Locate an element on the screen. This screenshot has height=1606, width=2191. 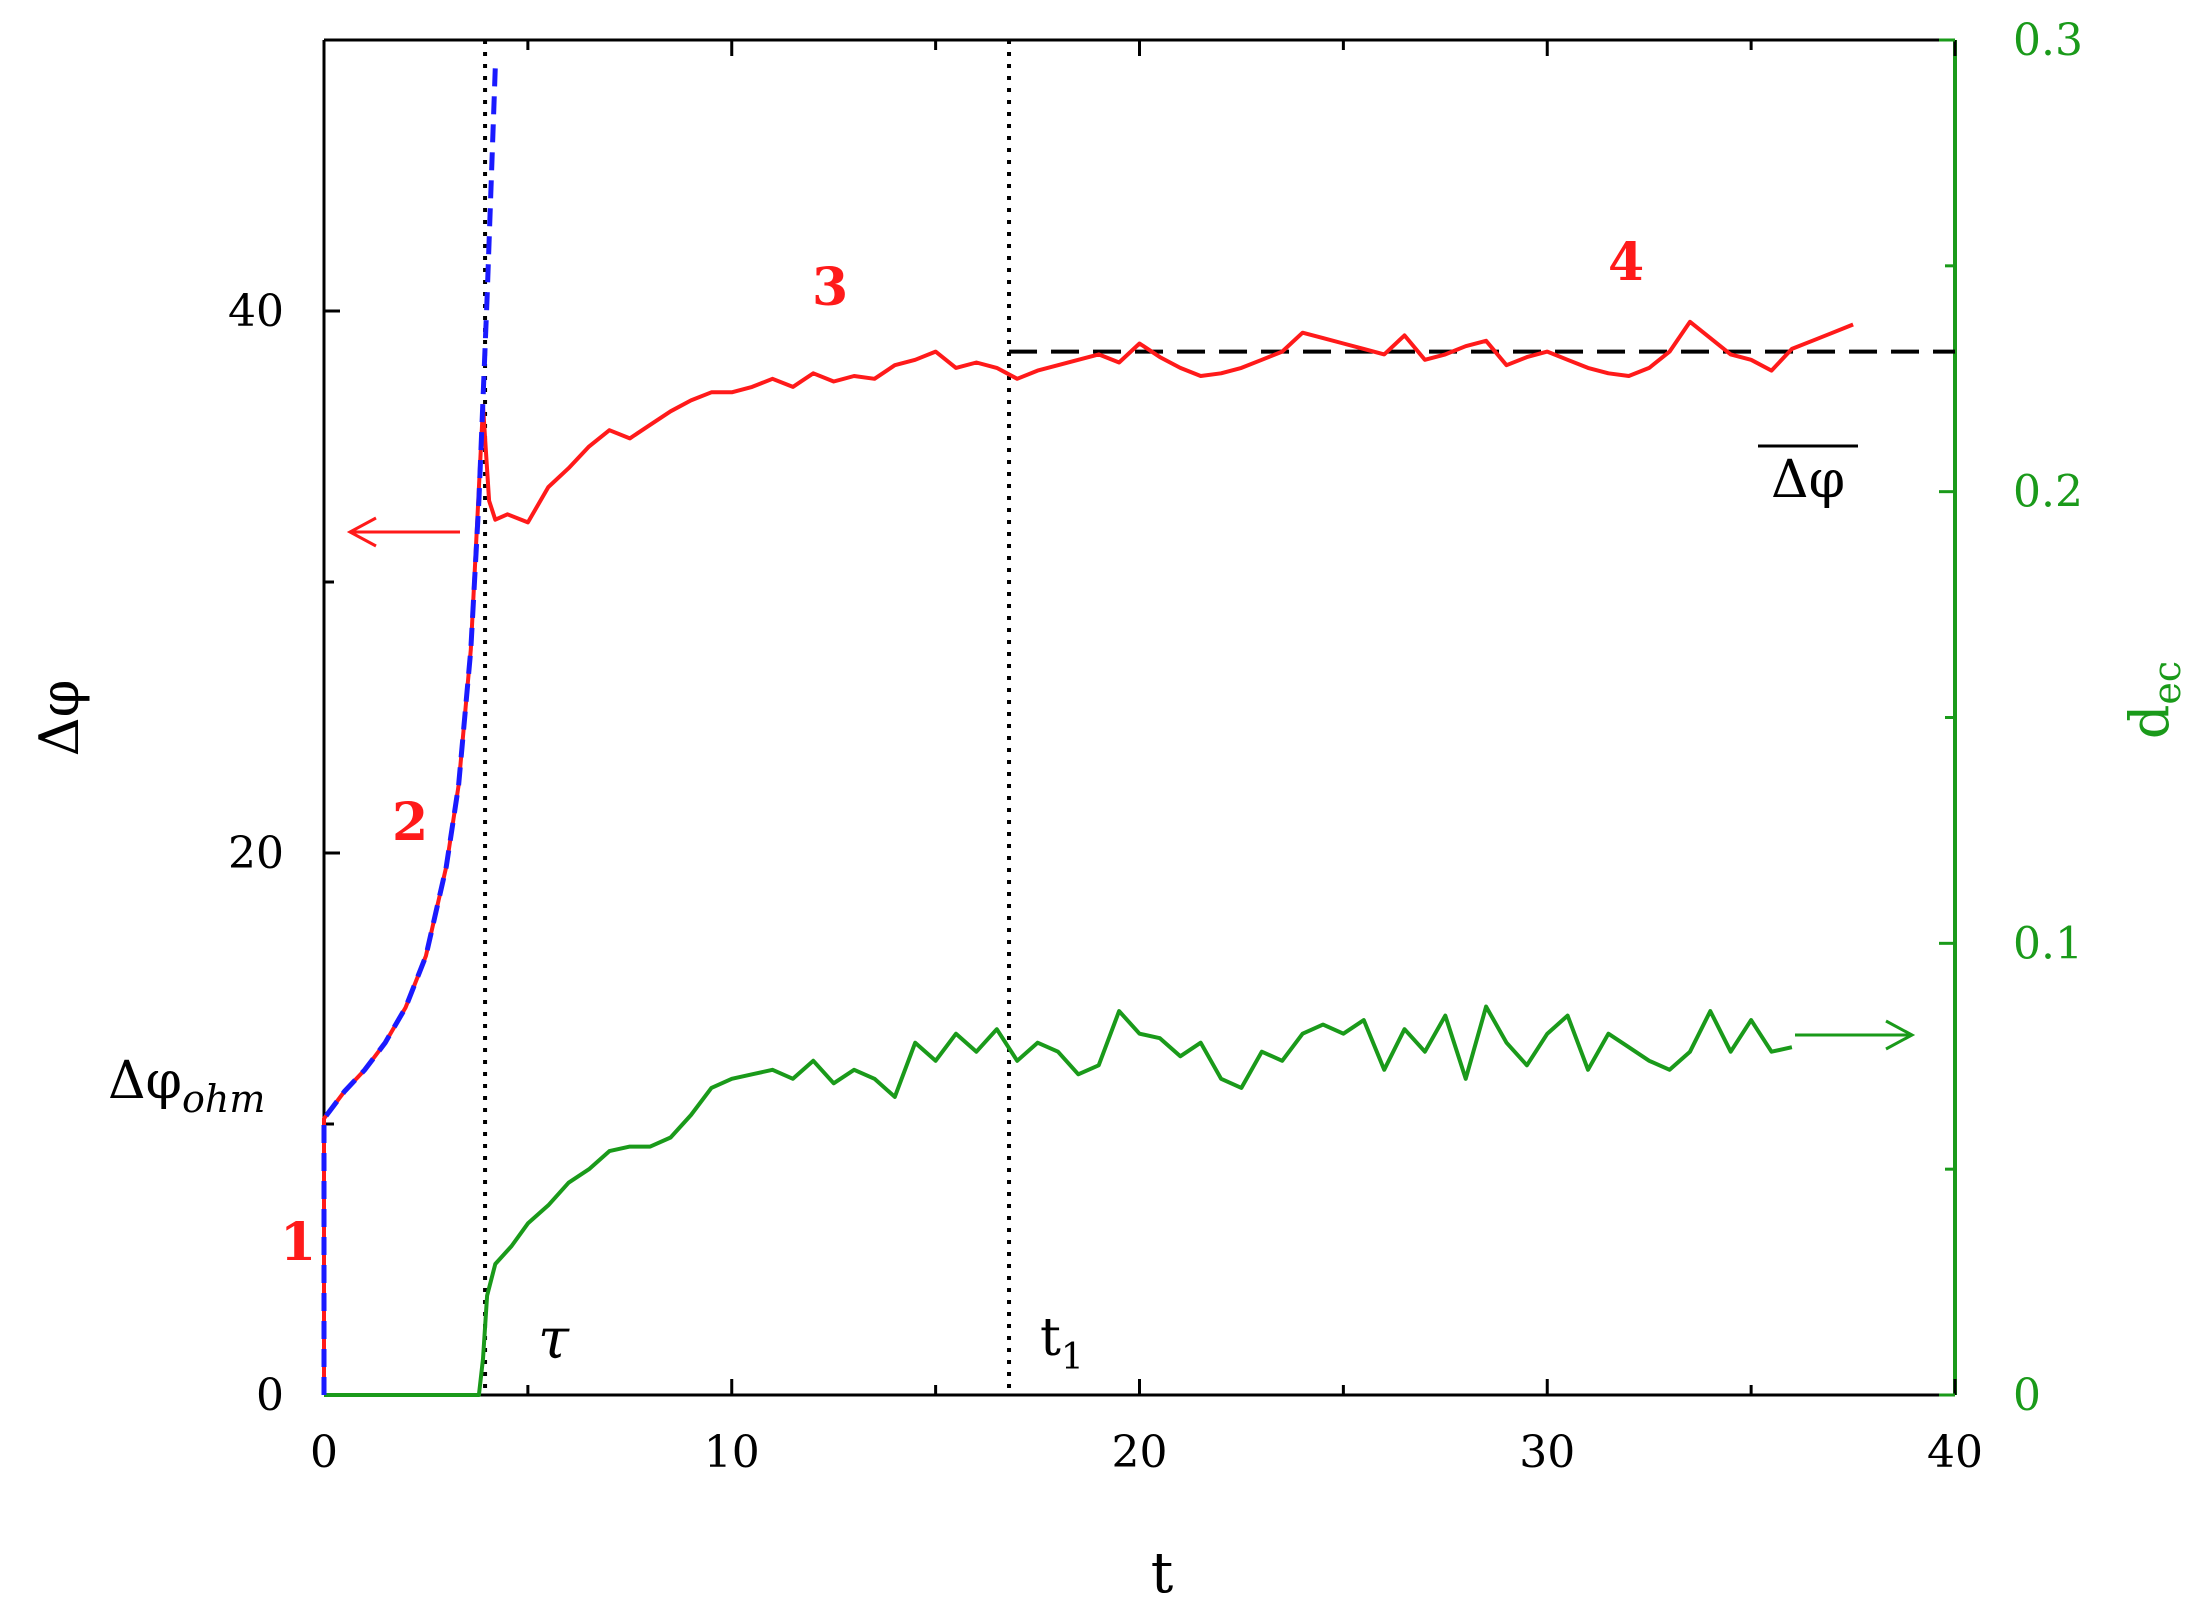
dphi-mean-label: Δφ is located at coordinates (1808, 477).